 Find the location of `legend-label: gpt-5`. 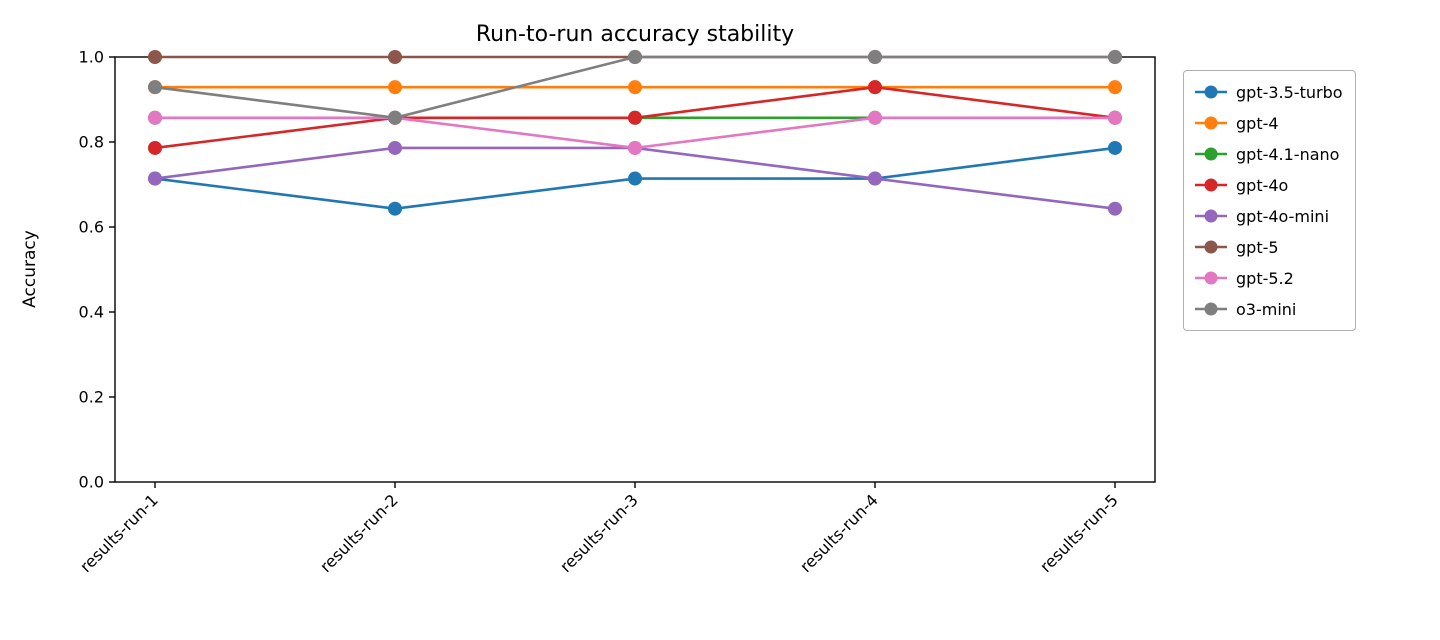

legend-label: gpt-5 is located at coordinates (1257, 247).